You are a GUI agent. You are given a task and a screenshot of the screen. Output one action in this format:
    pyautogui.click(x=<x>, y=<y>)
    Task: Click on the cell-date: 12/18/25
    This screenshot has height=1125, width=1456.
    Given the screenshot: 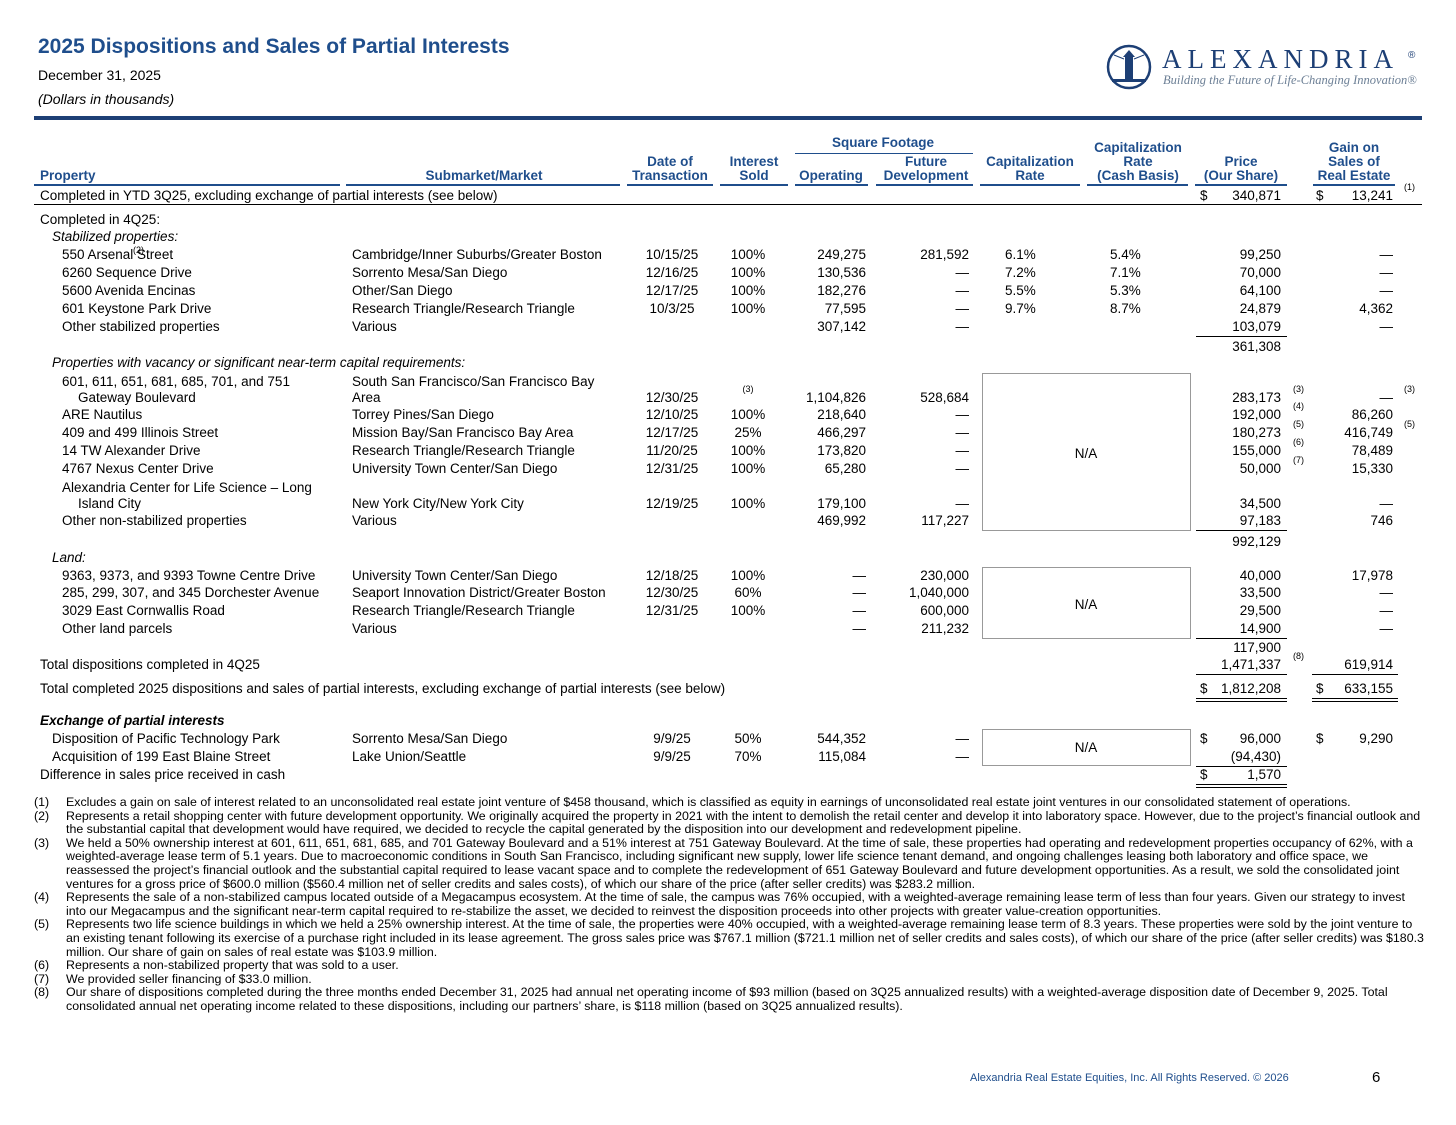 What is the action you would take?
    pyautogui.click(x=672, y=575)
    